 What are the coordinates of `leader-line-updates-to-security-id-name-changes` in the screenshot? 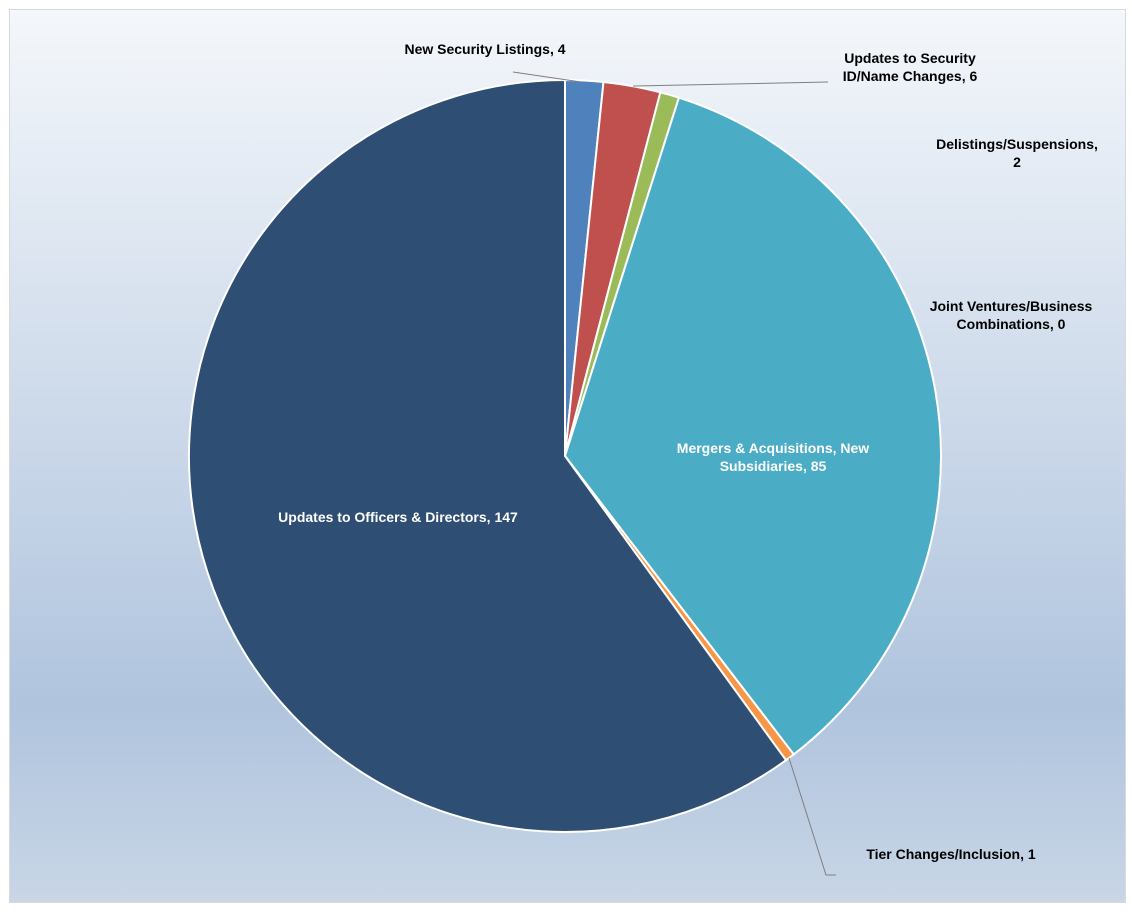 It's located at (730, 84).